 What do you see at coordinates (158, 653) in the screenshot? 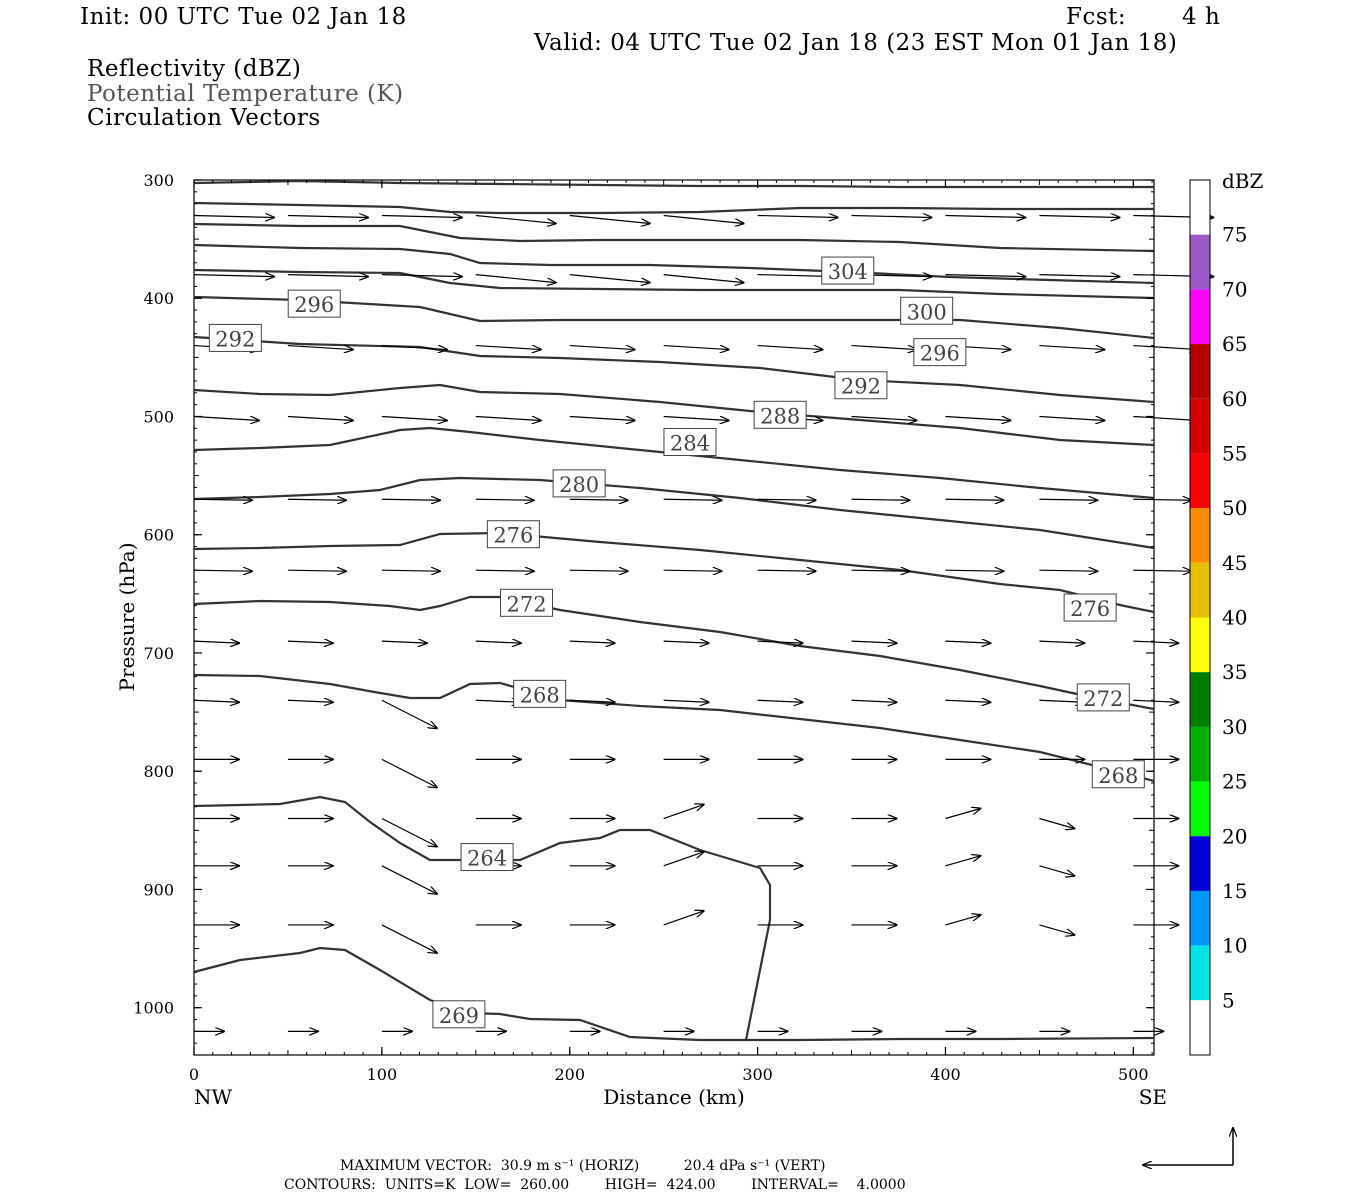
I see `y-tick-label: 700` at bounding box center [158, 653].